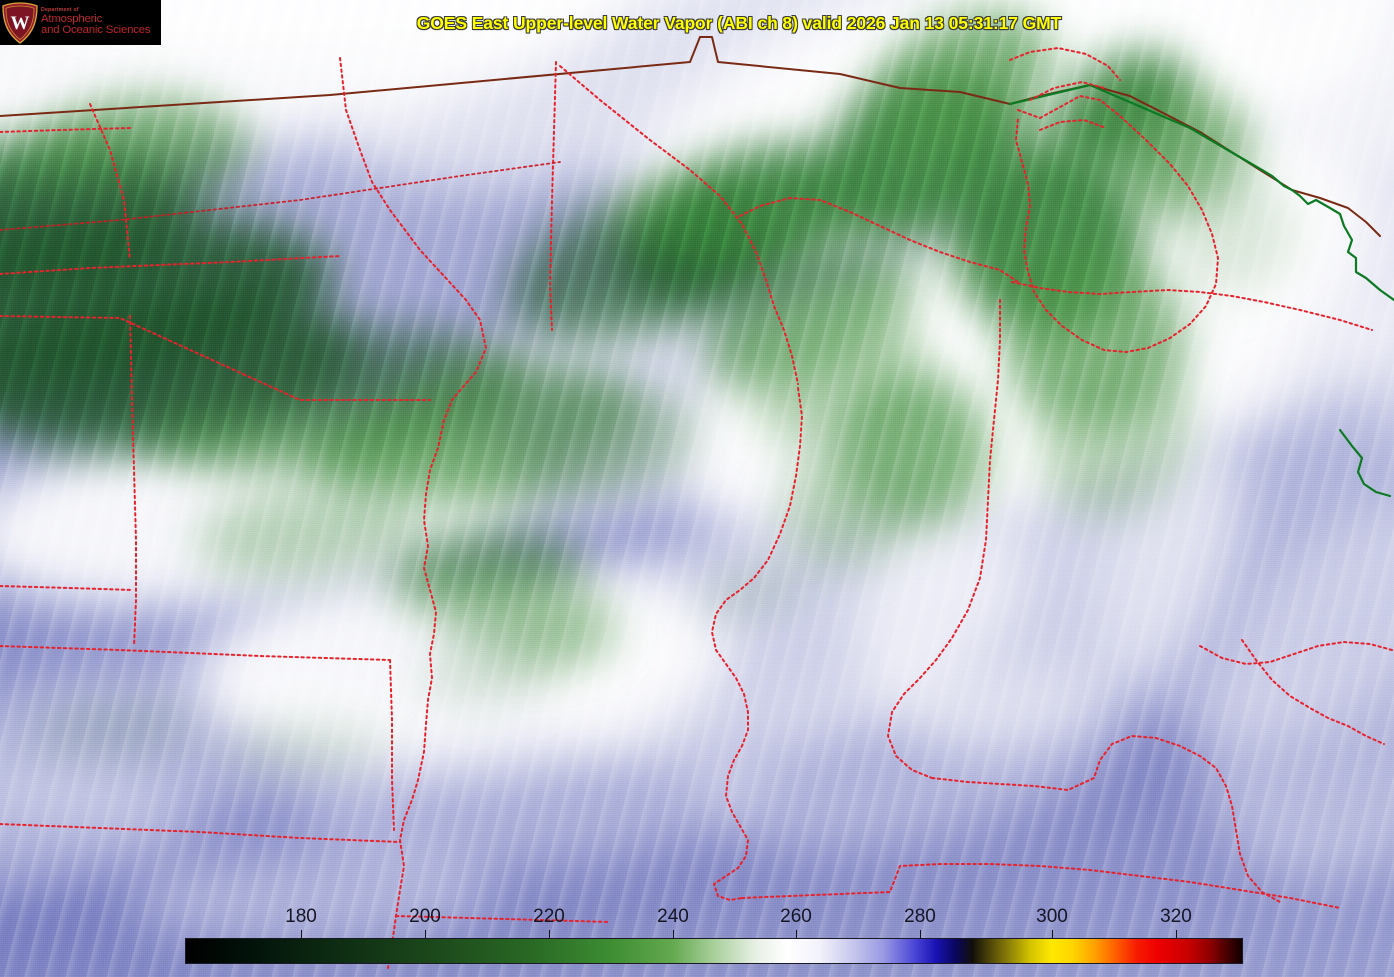 This screenshot has height=977, width=1394. I want to click on colorbar-tick-label: 240, so click(673, 916).